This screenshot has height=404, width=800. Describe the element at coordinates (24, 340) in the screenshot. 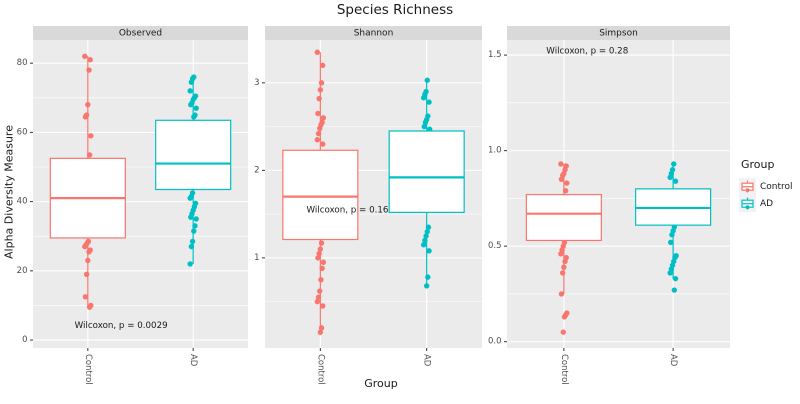

I see `y-tick-label: 0` at that location.